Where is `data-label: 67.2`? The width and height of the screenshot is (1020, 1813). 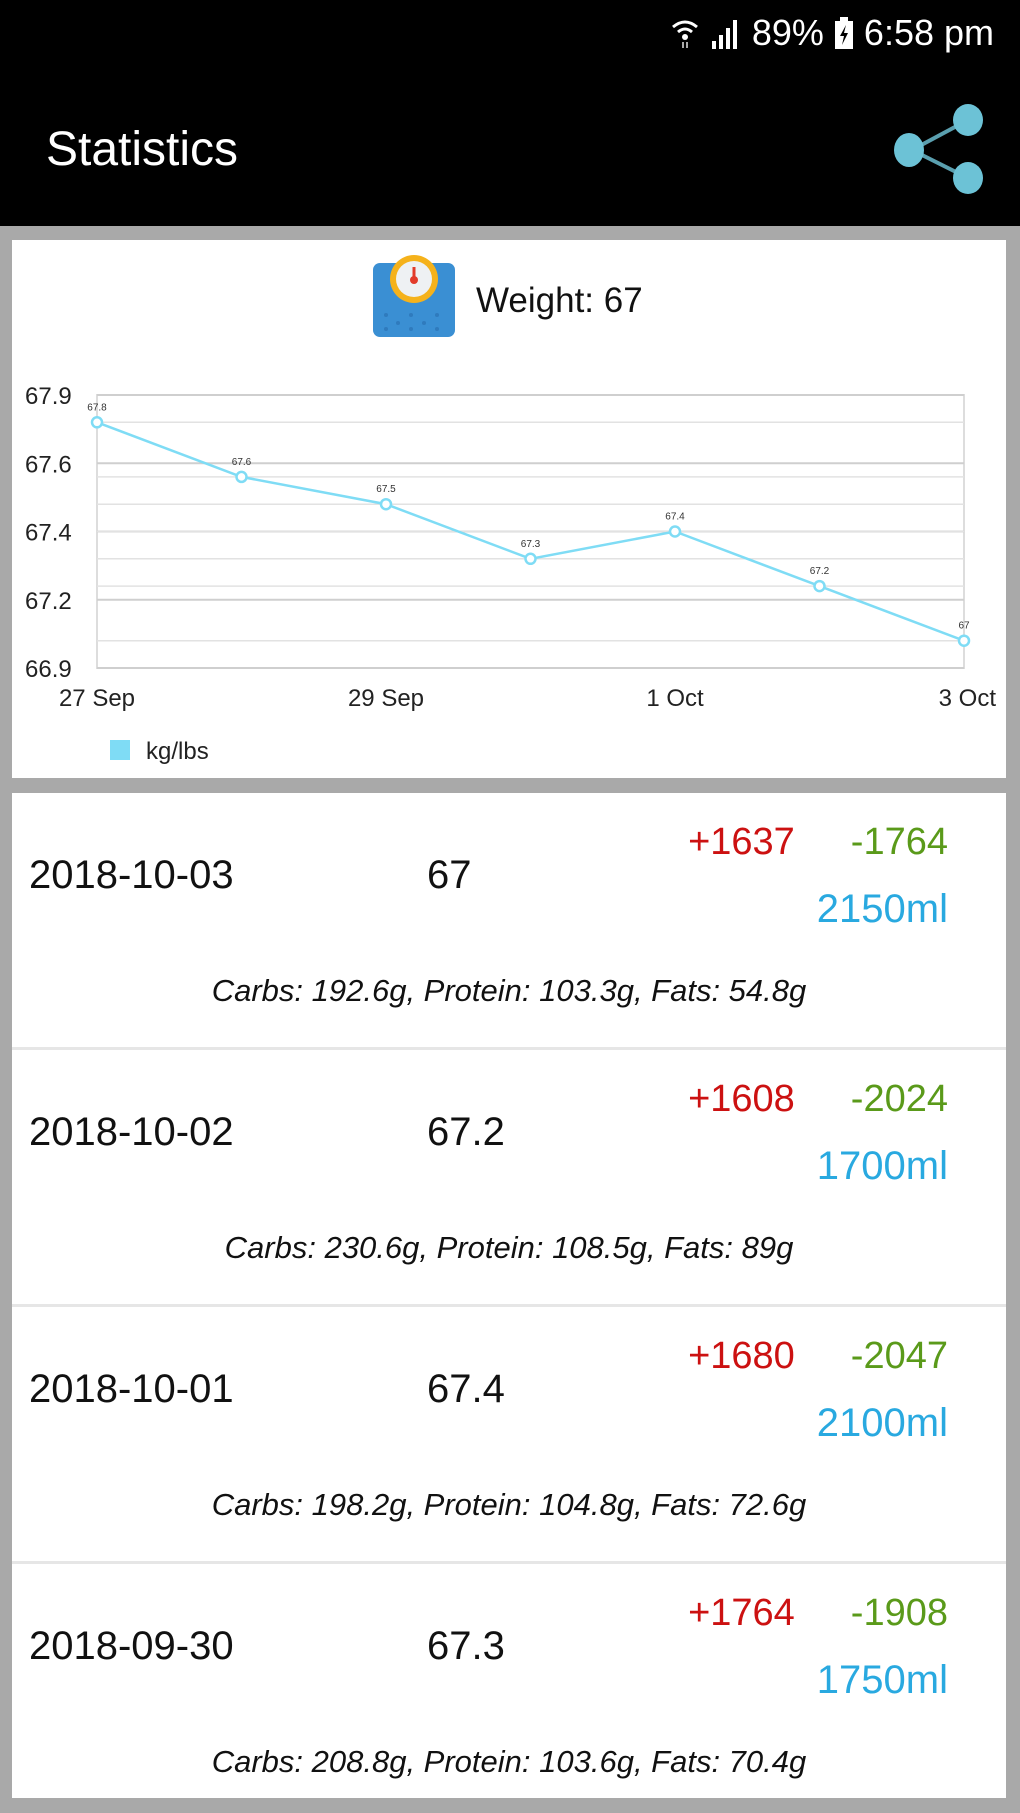 data-label: 67.2 is located at coordinates (820, 571).